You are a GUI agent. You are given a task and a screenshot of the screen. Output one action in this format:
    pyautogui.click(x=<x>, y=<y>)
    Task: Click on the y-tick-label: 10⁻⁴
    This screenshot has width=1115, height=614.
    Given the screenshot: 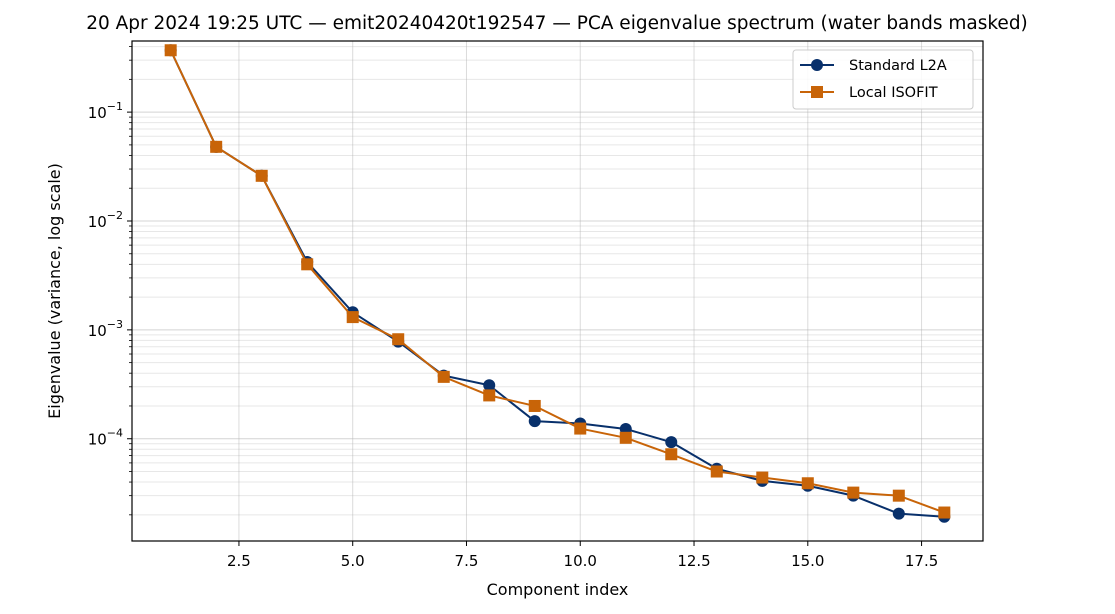 What is the action you would take?
    pyautogui.click(x=105, y=438)
    